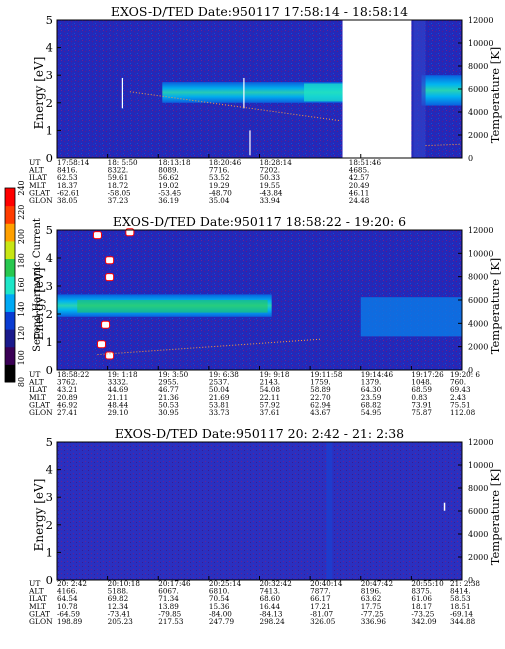  Describe the element at coordinates (321, 613) in the screenshot. I see `ephemeris-cell: -81.07` at that location.